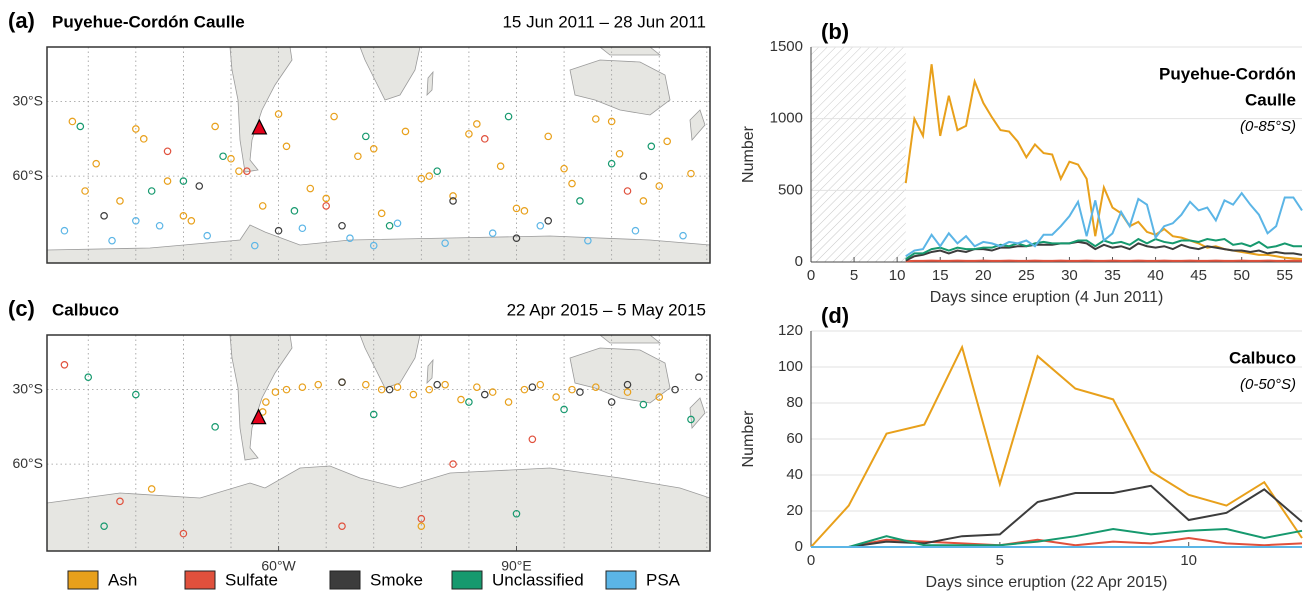 This screenshot has height=597, width=1306. Describe the element at coordinates (1000, 560) in the screenshot. I see `x-tick-label: 5` at that location.